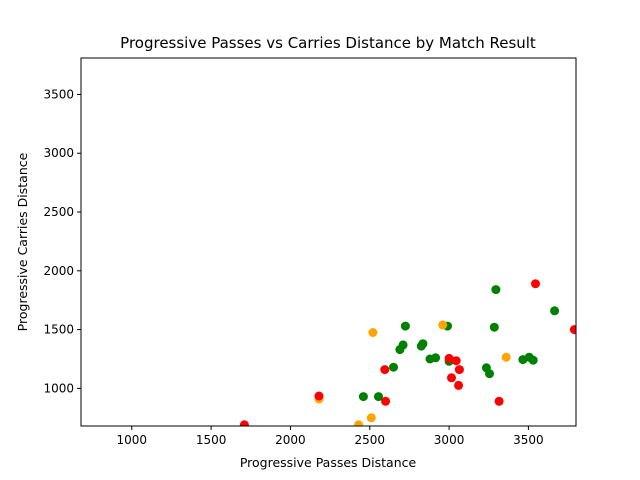 The height and width of the screenshot is (480, 640). What do you see at coordinates (330, 436) in the screenshot?
I see `x-axis-ticks: 1000 1500 2000 2500 3000 3500` at bounding box center [330, 436].